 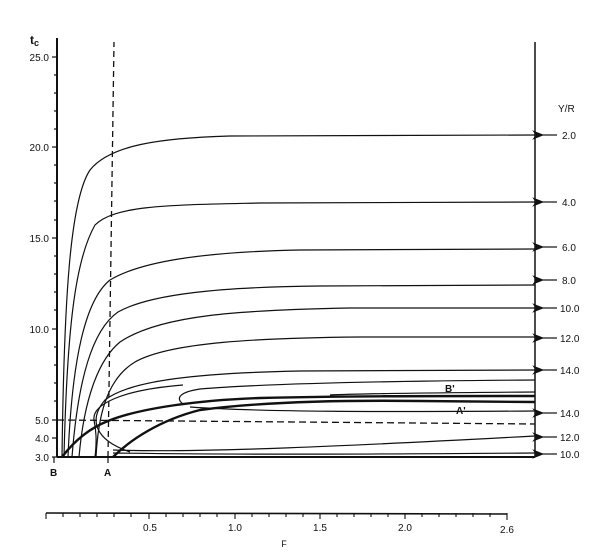 I want to click on curve-yr-12-lower, so click(x=324, y=443).